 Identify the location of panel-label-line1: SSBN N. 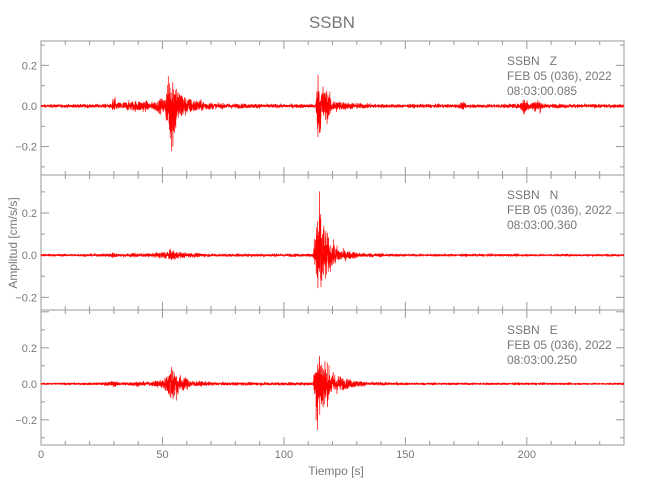
(532, 195).